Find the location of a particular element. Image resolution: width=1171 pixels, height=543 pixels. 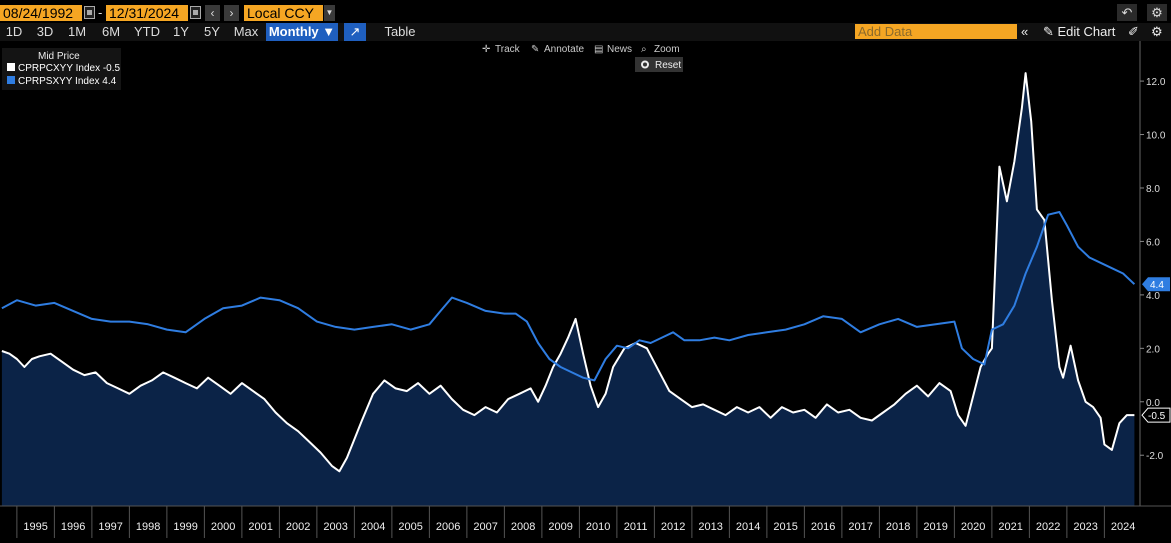

range-button-max: Max is located at coordinates (246, 31).